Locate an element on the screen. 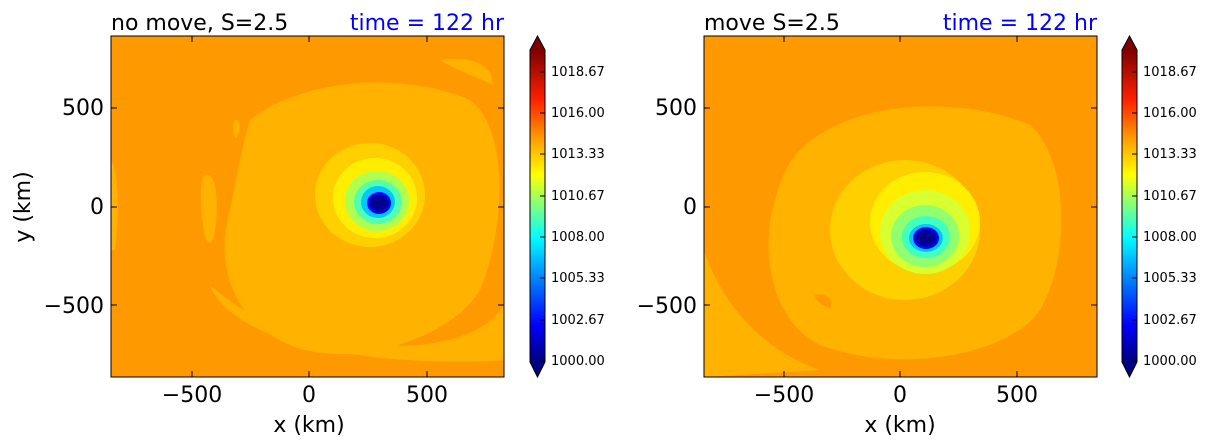  panel-title: move S=2.5 is located at coordinates (772, 23).